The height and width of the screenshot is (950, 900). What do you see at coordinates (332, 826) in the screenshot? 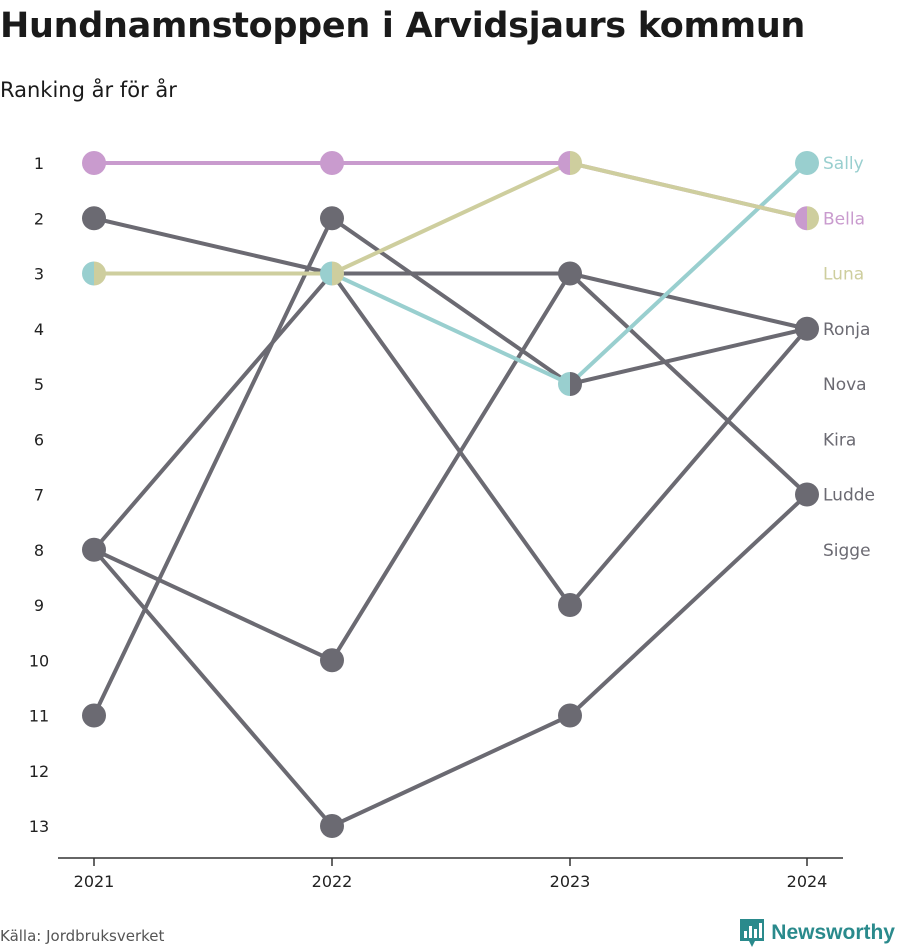
I see `point-sigge-2022` at bounding box center [332, 826].